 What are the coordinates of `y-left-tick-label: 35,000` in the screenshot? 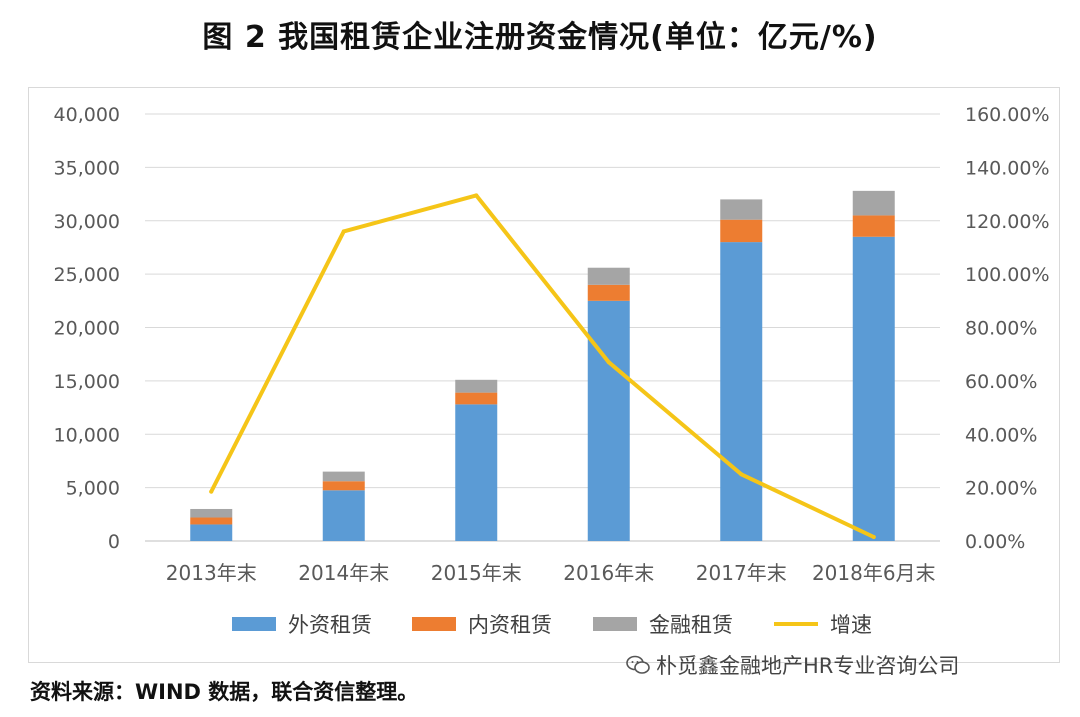 It's located at (87, 168).